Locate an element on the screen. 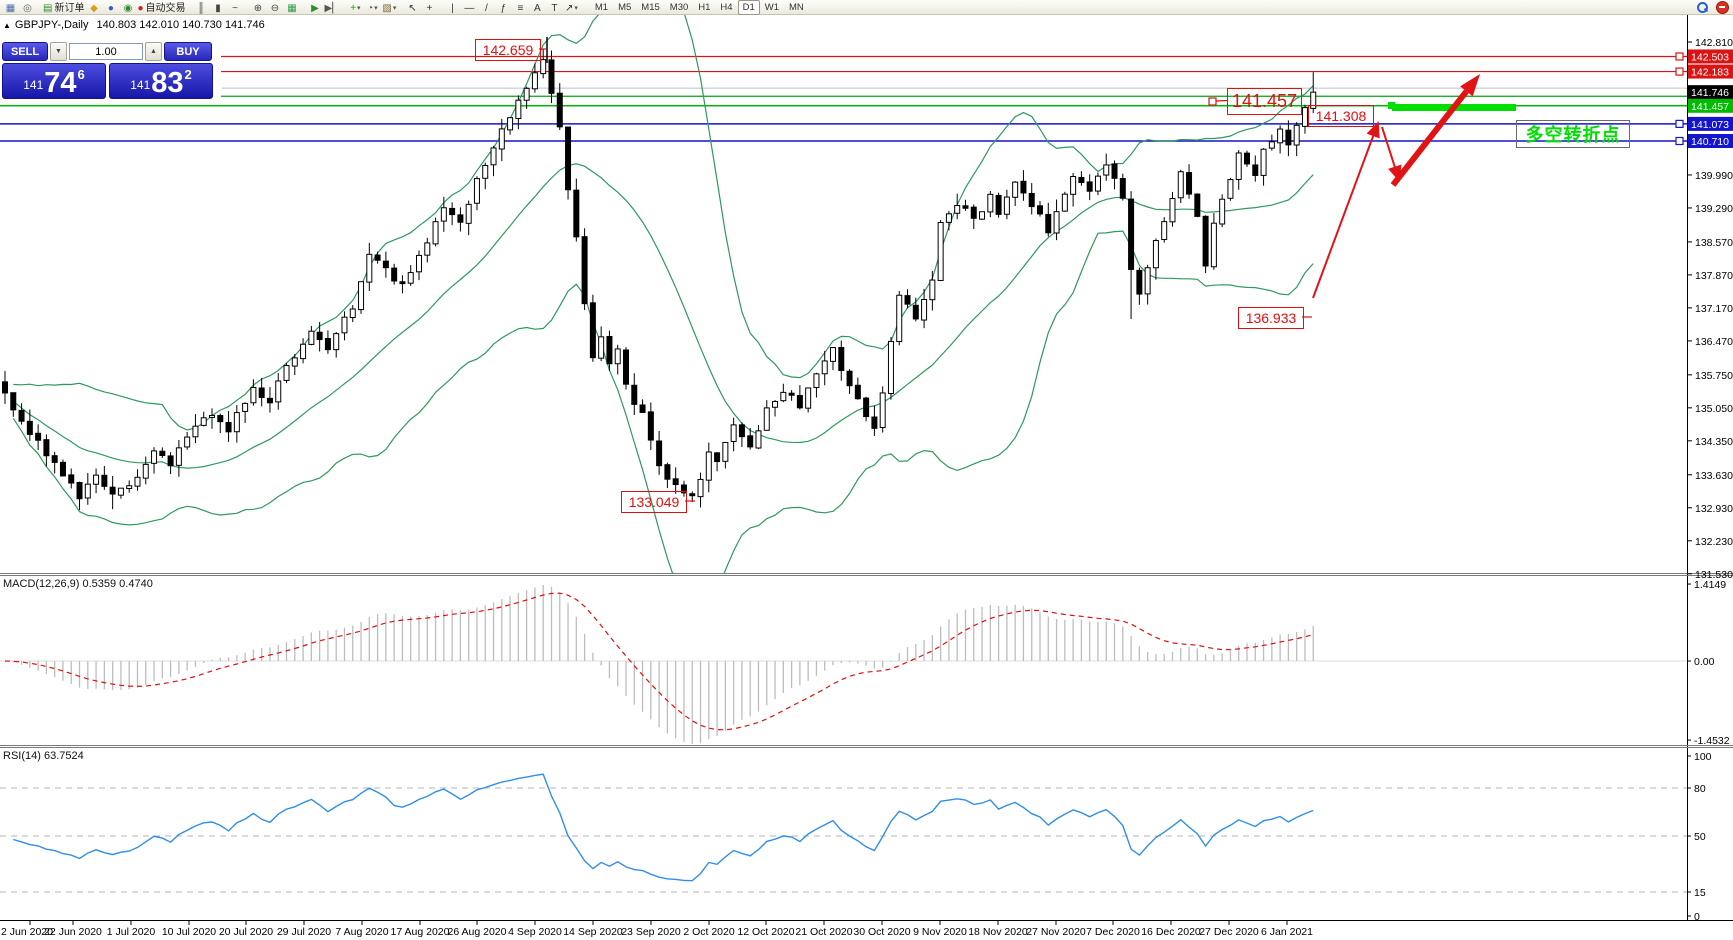 This screenshot has width=1733, height=940. vertical-line-icon: | is located at coordinates (452, 8).